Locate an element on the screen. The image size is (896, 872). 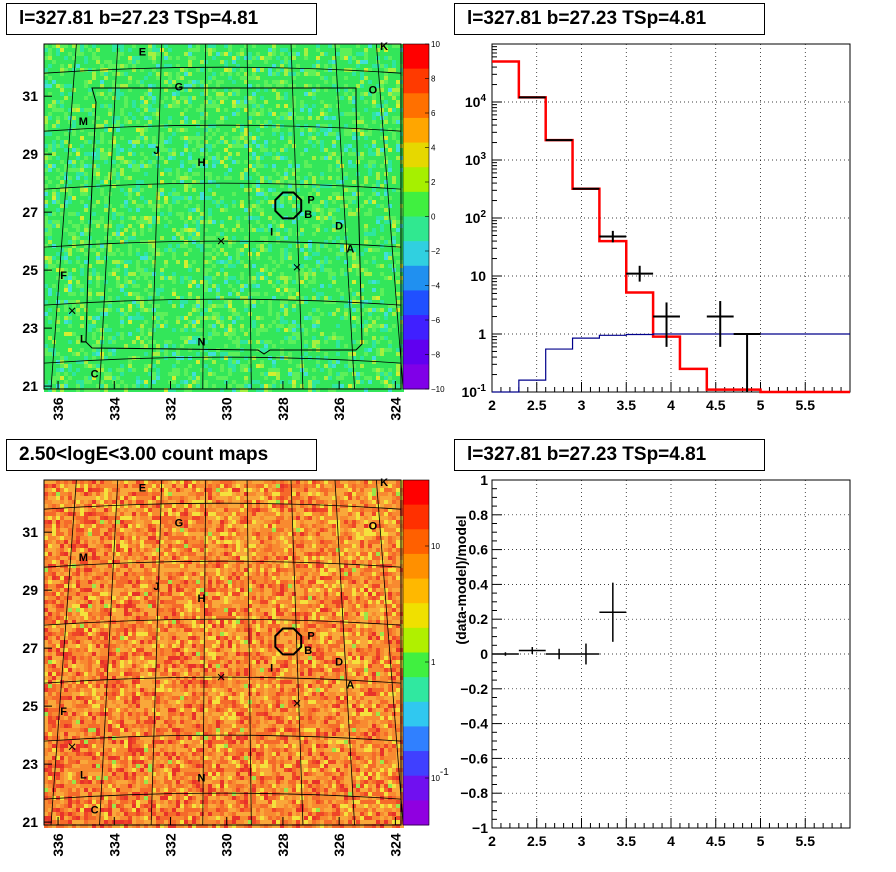
colorbar-tick-label: 0 is located at coordinates (433, 217).